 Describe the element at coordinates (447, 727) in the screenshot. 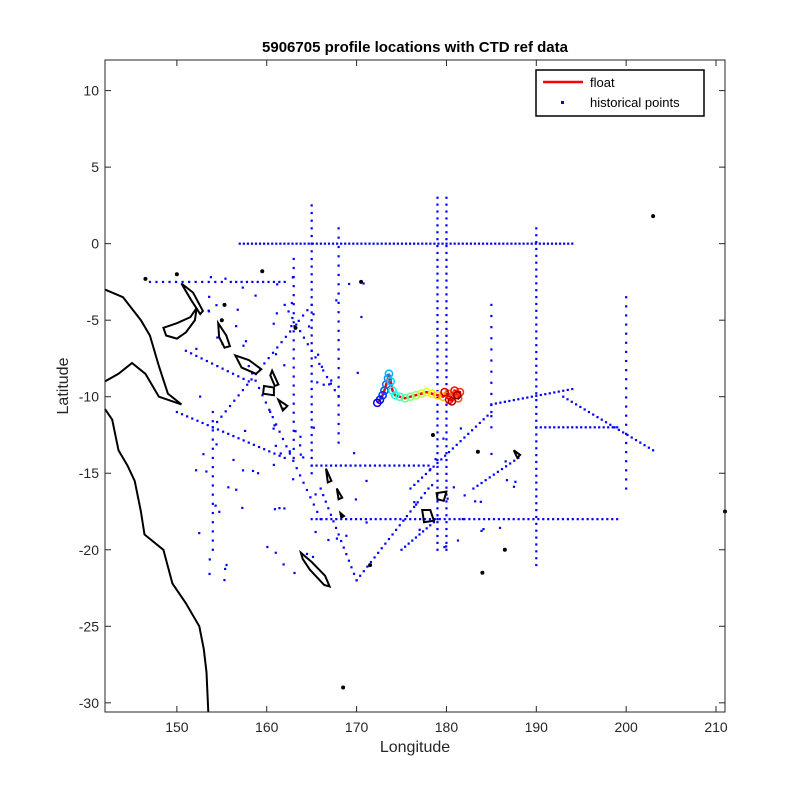

I see `x-tick-label: 180` at that location.